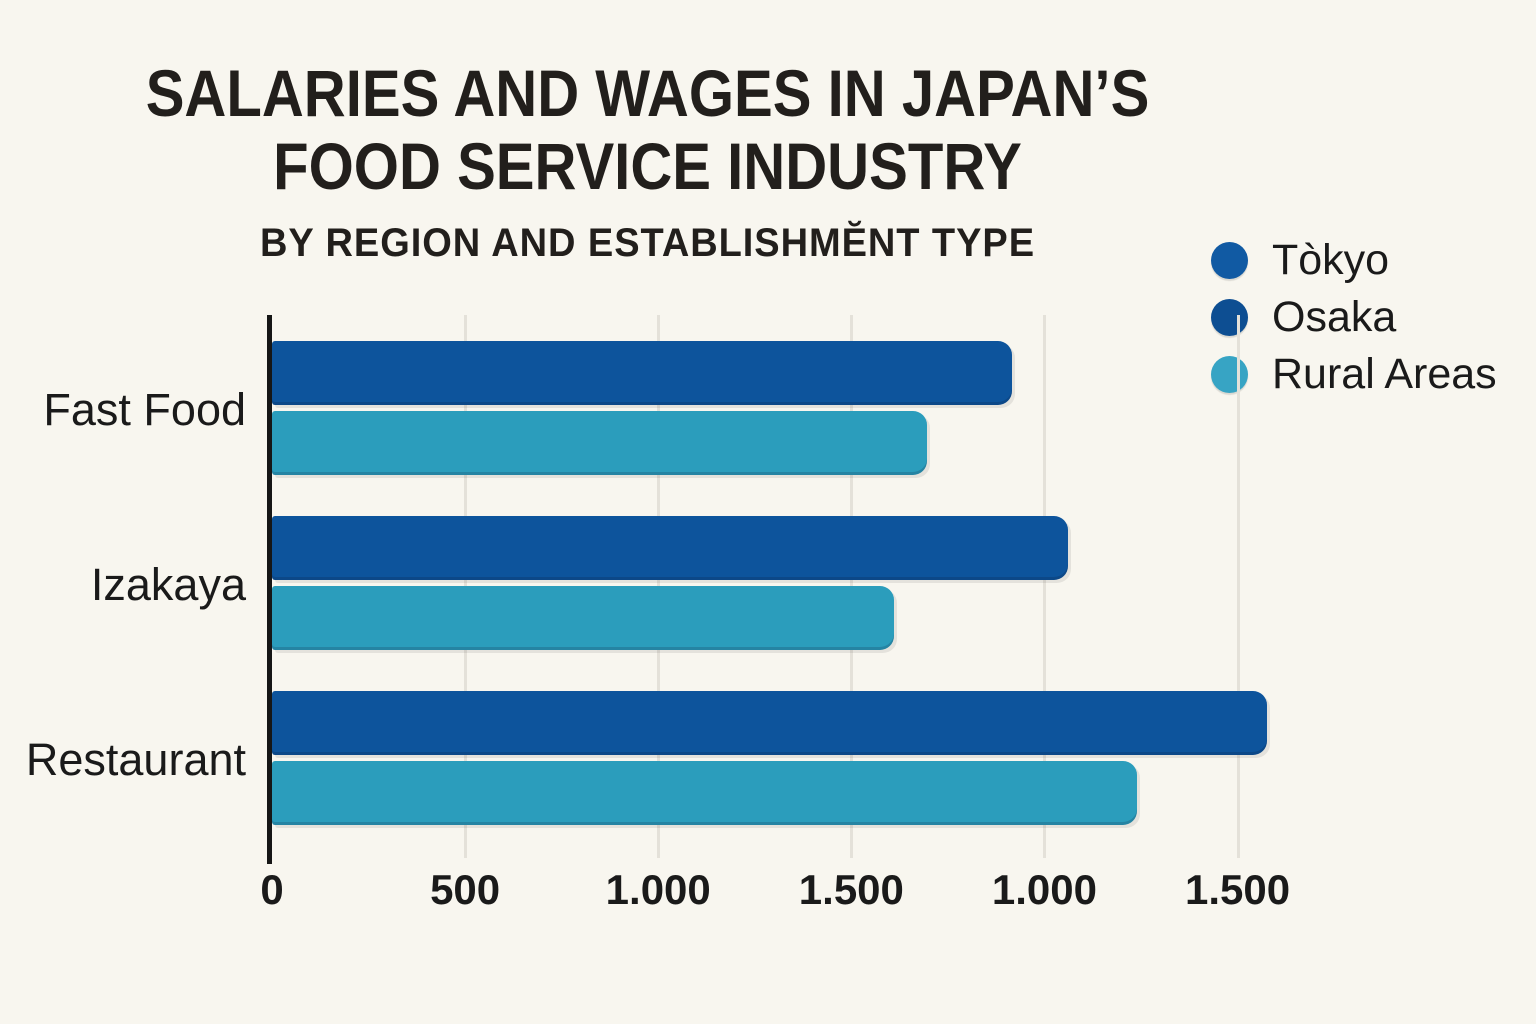 The image size is (1536, 1024). Describe the element at coordinates (861, 583) in the screenshot. I see `bar-group-izakaya` at that location.